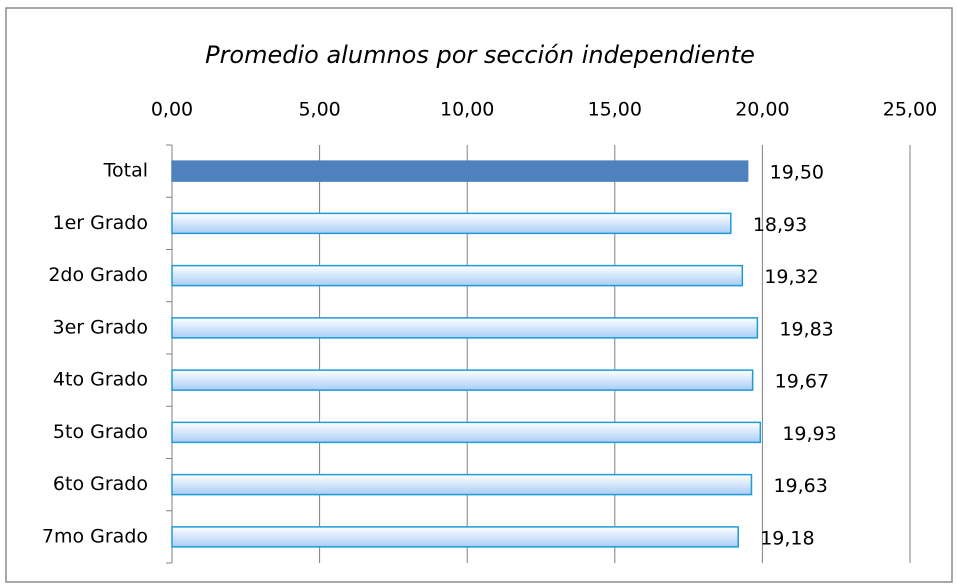 Image resolution: width=957 pixels, height=585 pixels. I want to click on y-tick-label: 1er Grado, so click(101, 223).